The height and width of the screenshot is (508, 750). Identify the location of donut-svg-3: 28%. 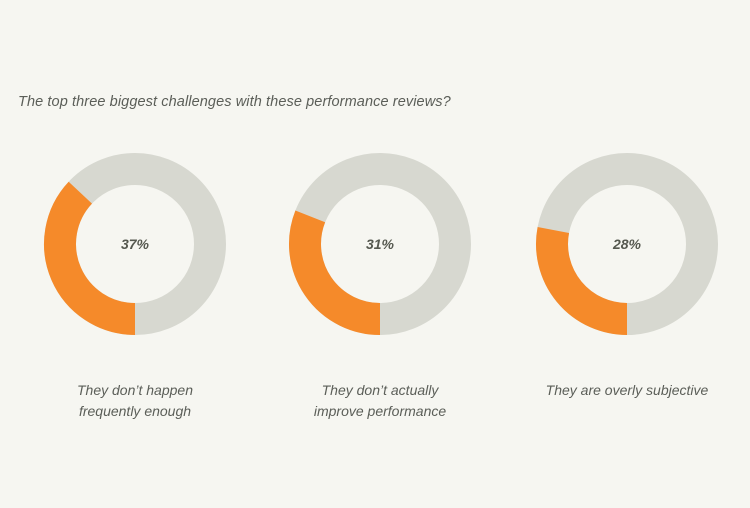
(627, 244).